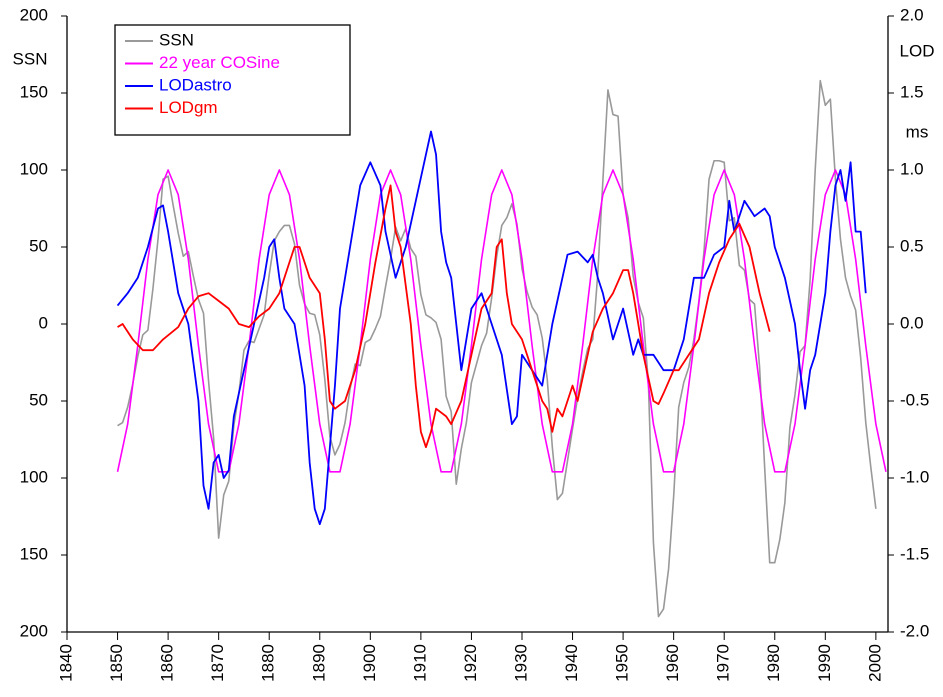 This screenshot has height=697, width=943. Describe the element at coordinates (268, 663) in the screenshot. I see `x-tick-label: 1880` at that location.